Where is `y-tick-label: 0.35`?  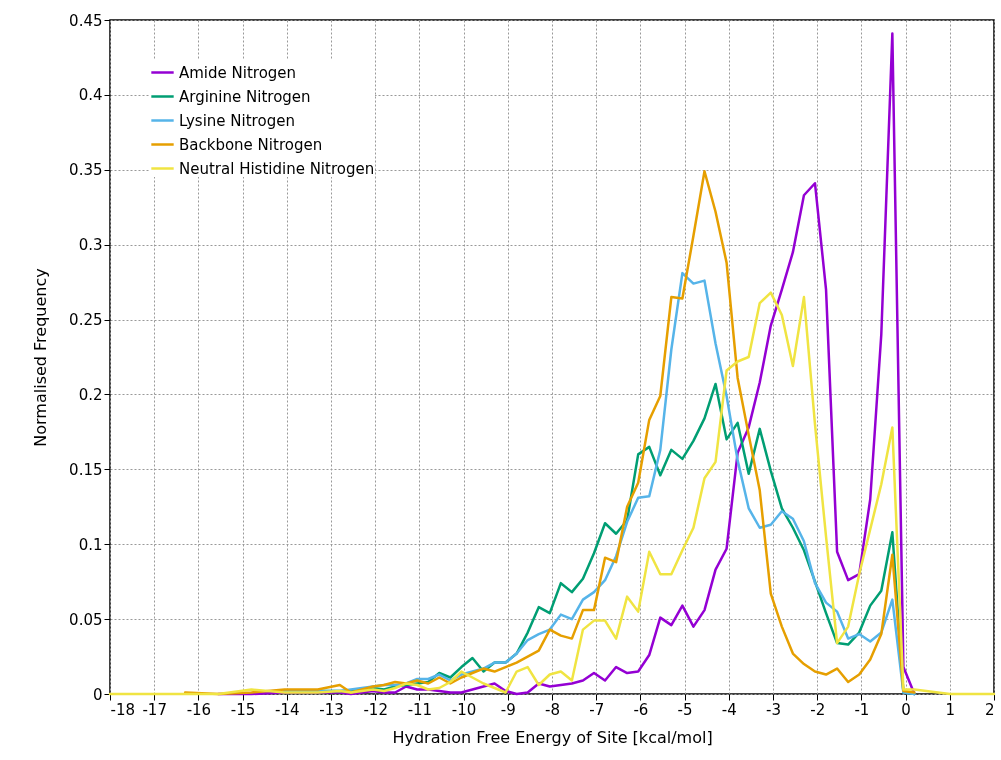
y-tick-label: 0.35 is located at coordinates (86, 170).